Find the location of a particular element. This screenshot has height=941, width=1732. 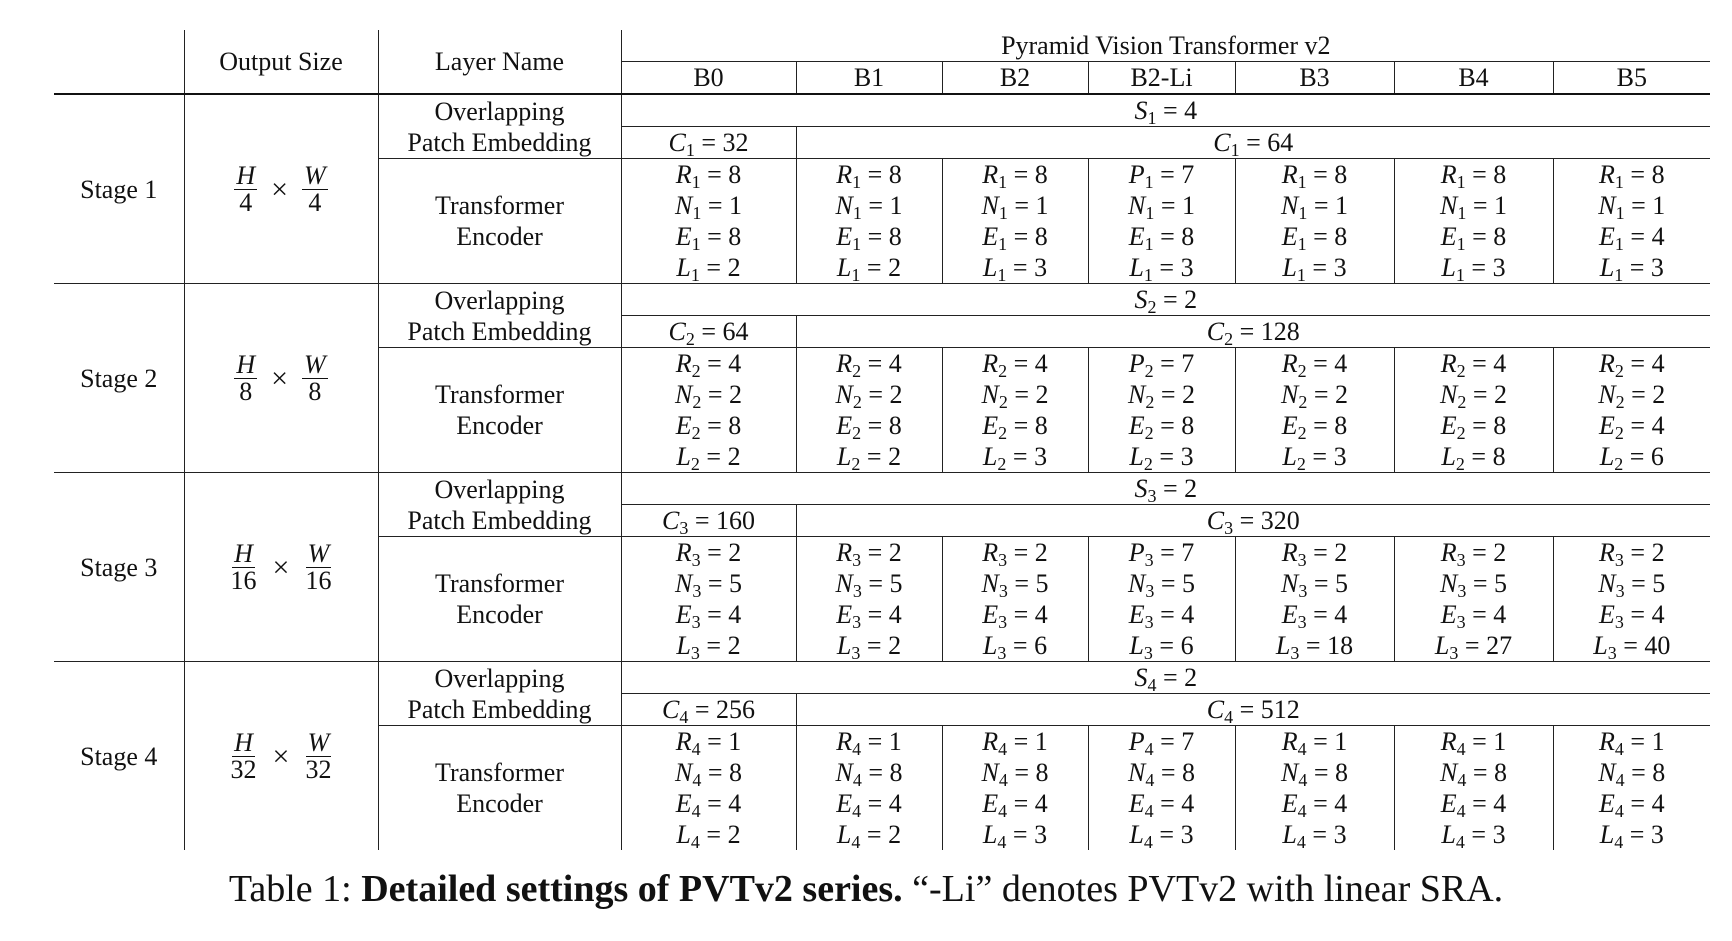

stage-3-channel-row: C3 = 160 C3 = 320 is located at coordinates (882, 520).